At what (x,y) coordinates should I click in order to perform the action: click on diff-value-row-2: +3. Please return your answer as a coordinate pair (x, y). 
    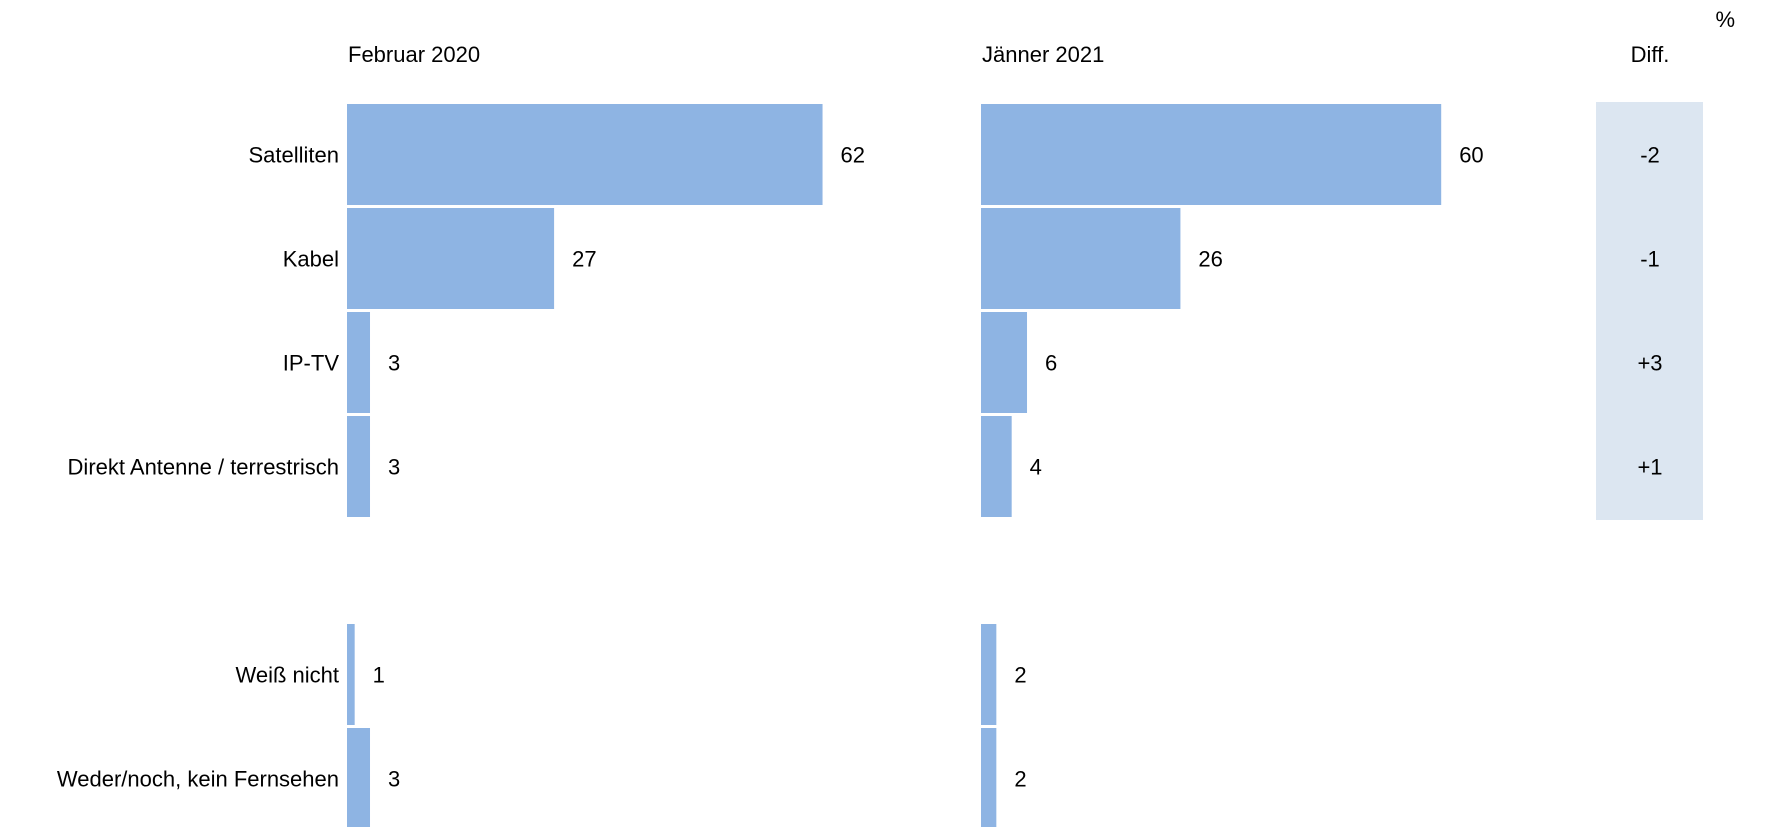
    Looking at the image, I should click on (1649, 363).